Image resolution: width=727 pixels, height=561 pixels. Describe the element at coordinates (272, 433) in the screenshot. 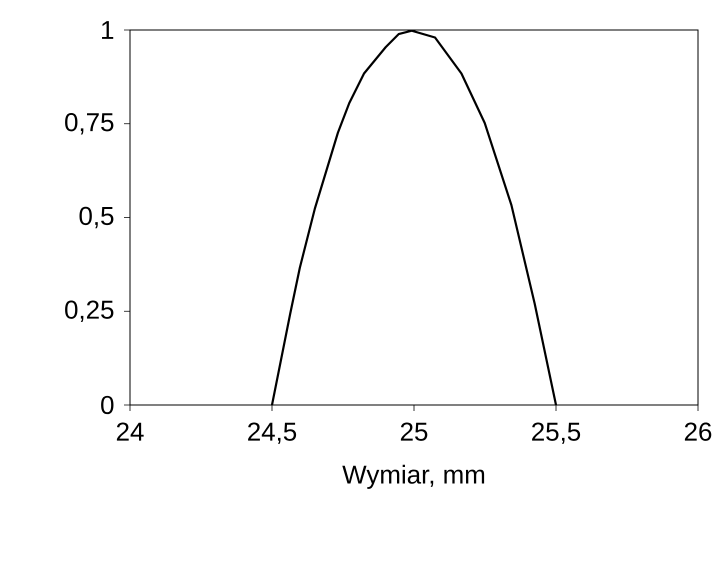

I see `x-tick-label: 24,5` at that location.